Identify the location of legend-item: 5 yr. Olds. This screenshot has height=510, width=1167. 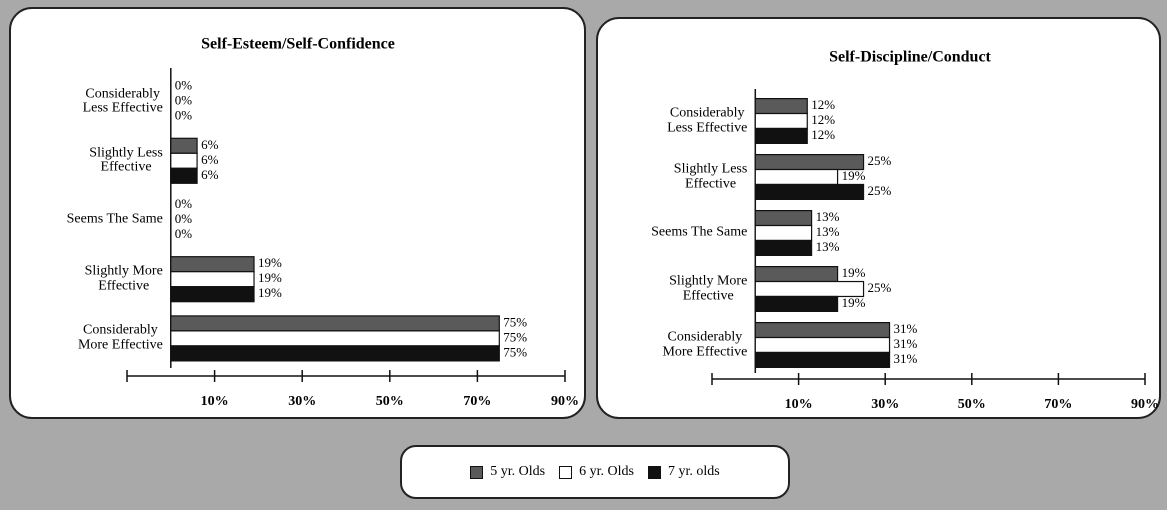
(507, 472).